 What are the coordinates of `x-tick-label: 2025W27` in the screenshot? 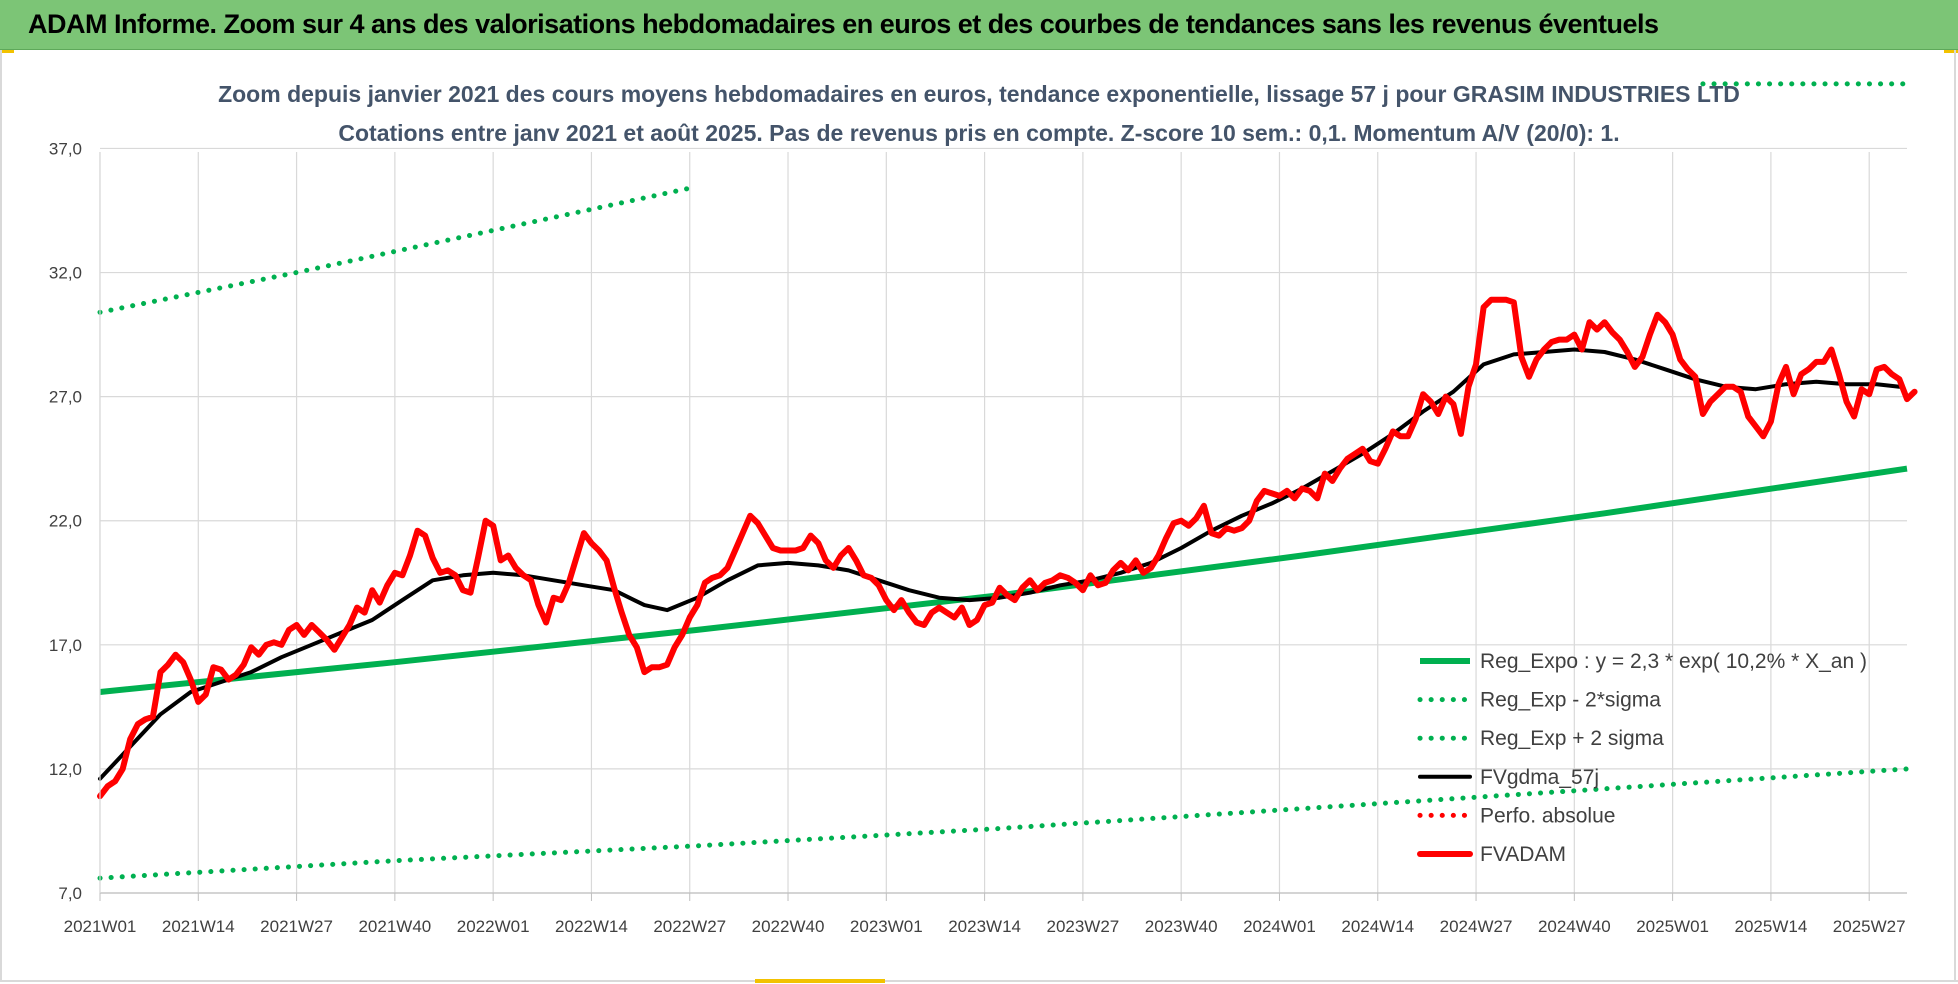 It's located at (1869, 926).